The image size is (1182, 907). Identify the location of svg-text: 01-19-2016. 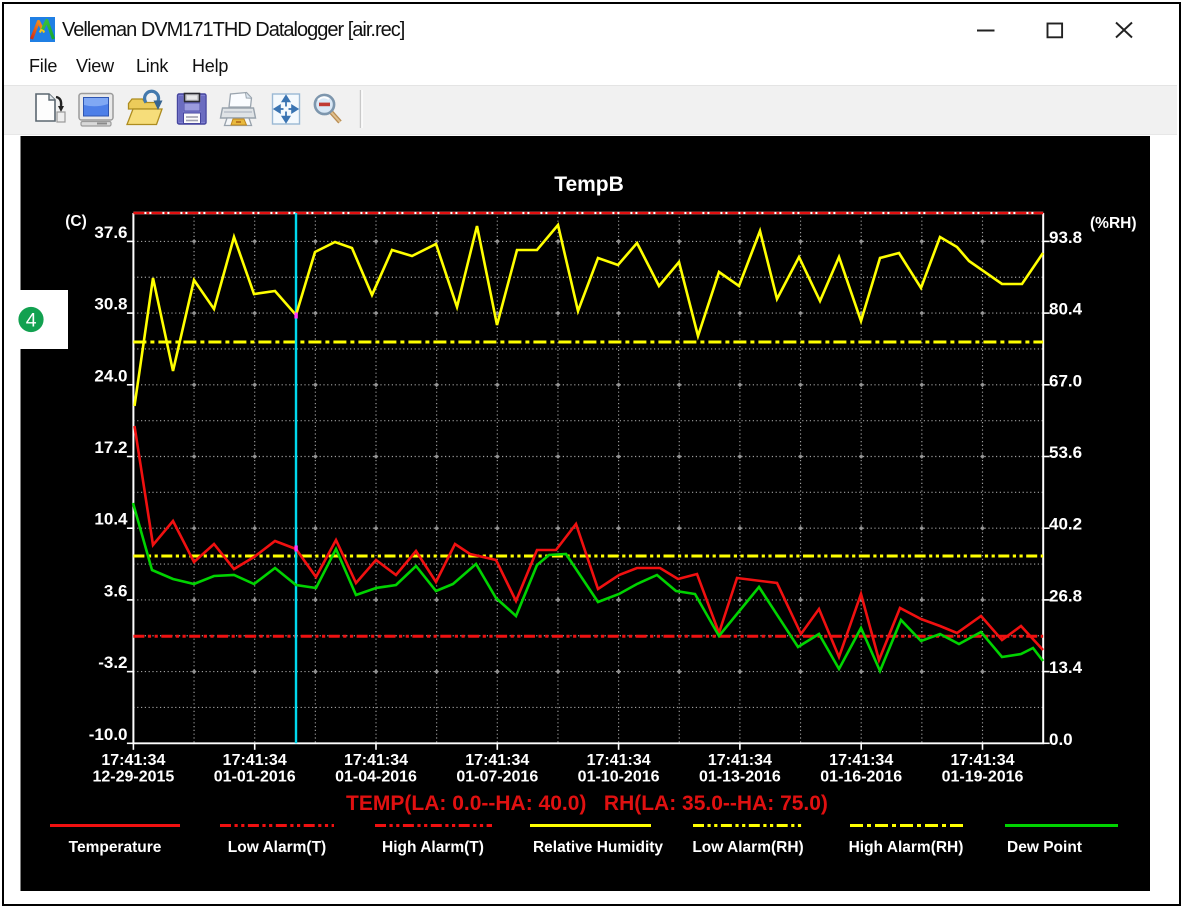
(983, 777).